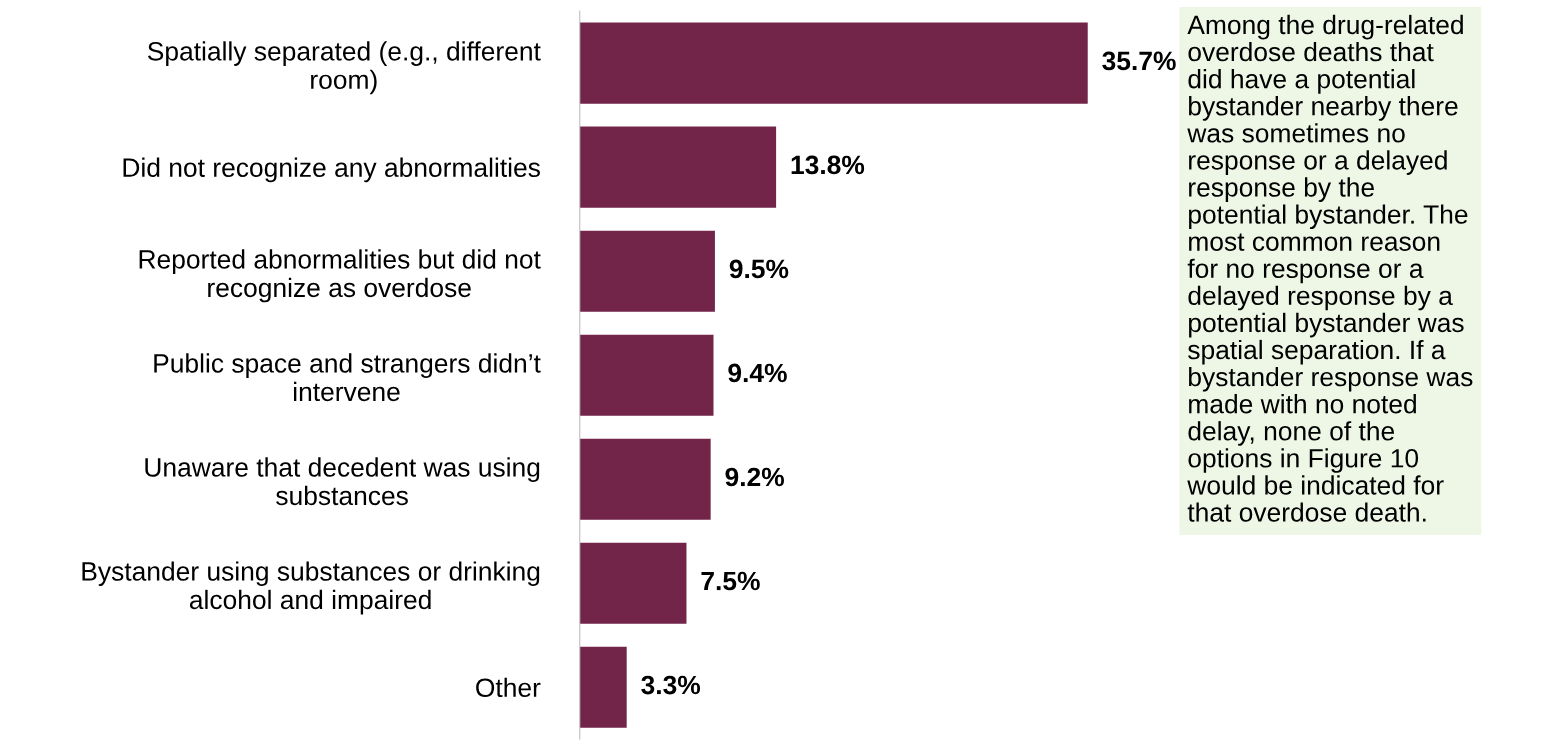  What do you see at coordinates (311, 588) in the screenshot?
I see `y-tick-label: Bystander using substances or drinking alcohol and impaired` at bounding box center [311, 588].